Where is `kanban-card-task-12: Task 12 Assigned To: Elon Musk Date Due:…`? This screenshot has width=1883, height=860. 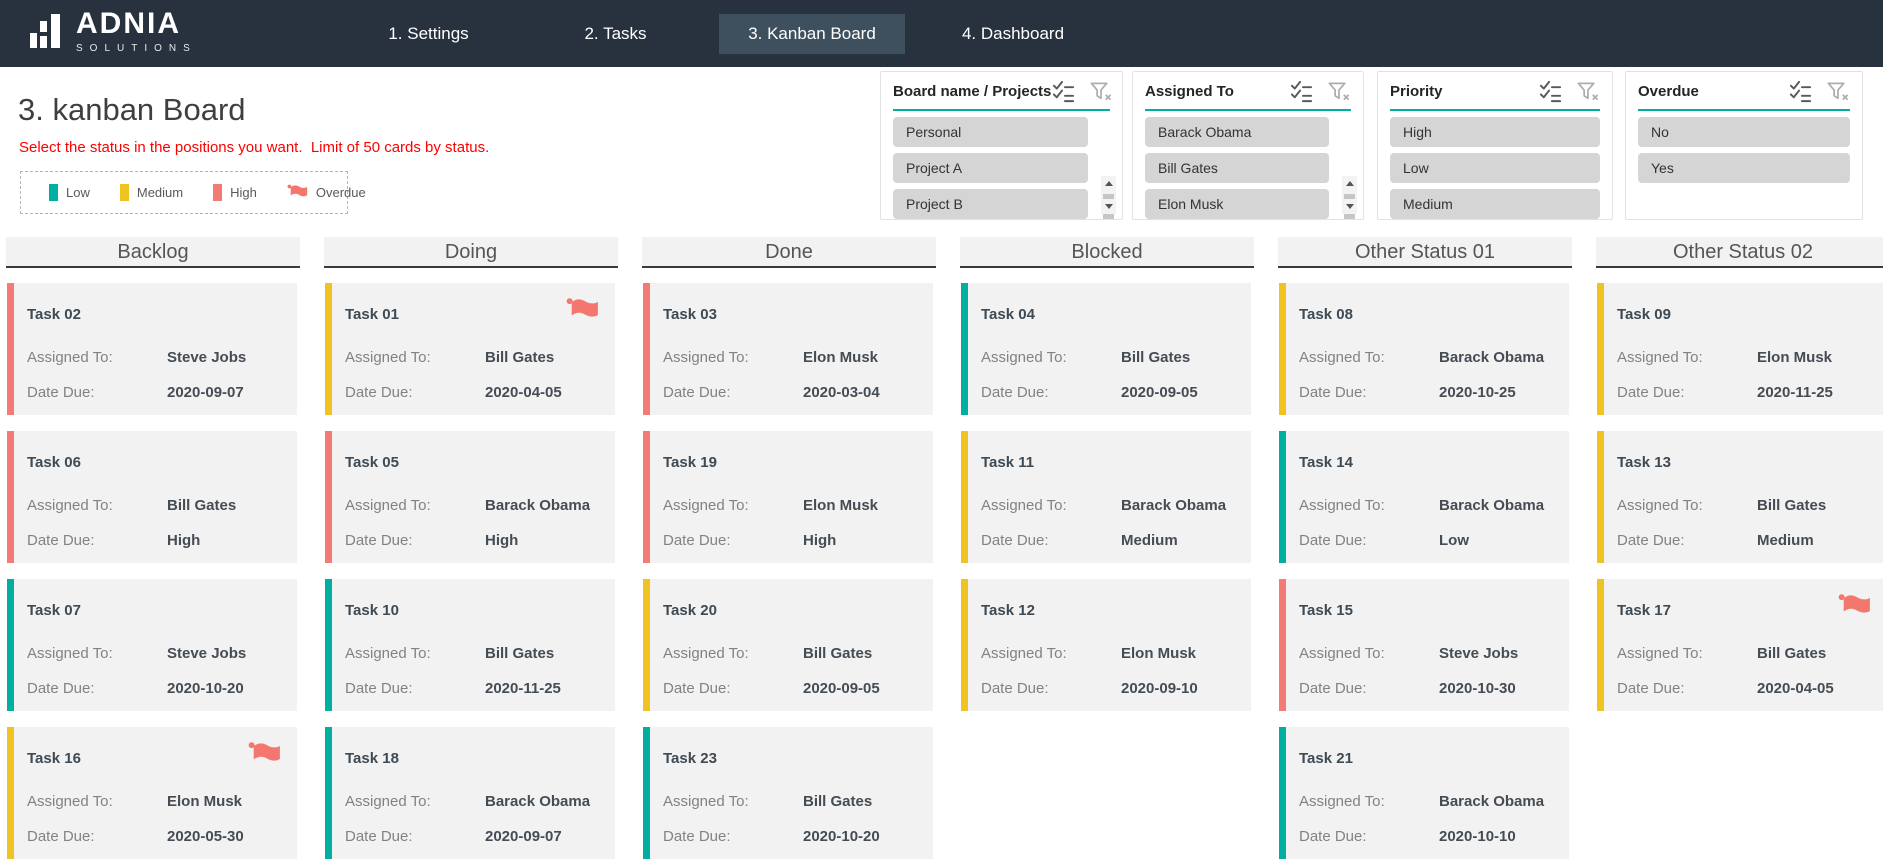
kanban-card-task-12: Task 12 Assigned To: Elon Musk Date Due:… is located at coordinates (1106, 645).